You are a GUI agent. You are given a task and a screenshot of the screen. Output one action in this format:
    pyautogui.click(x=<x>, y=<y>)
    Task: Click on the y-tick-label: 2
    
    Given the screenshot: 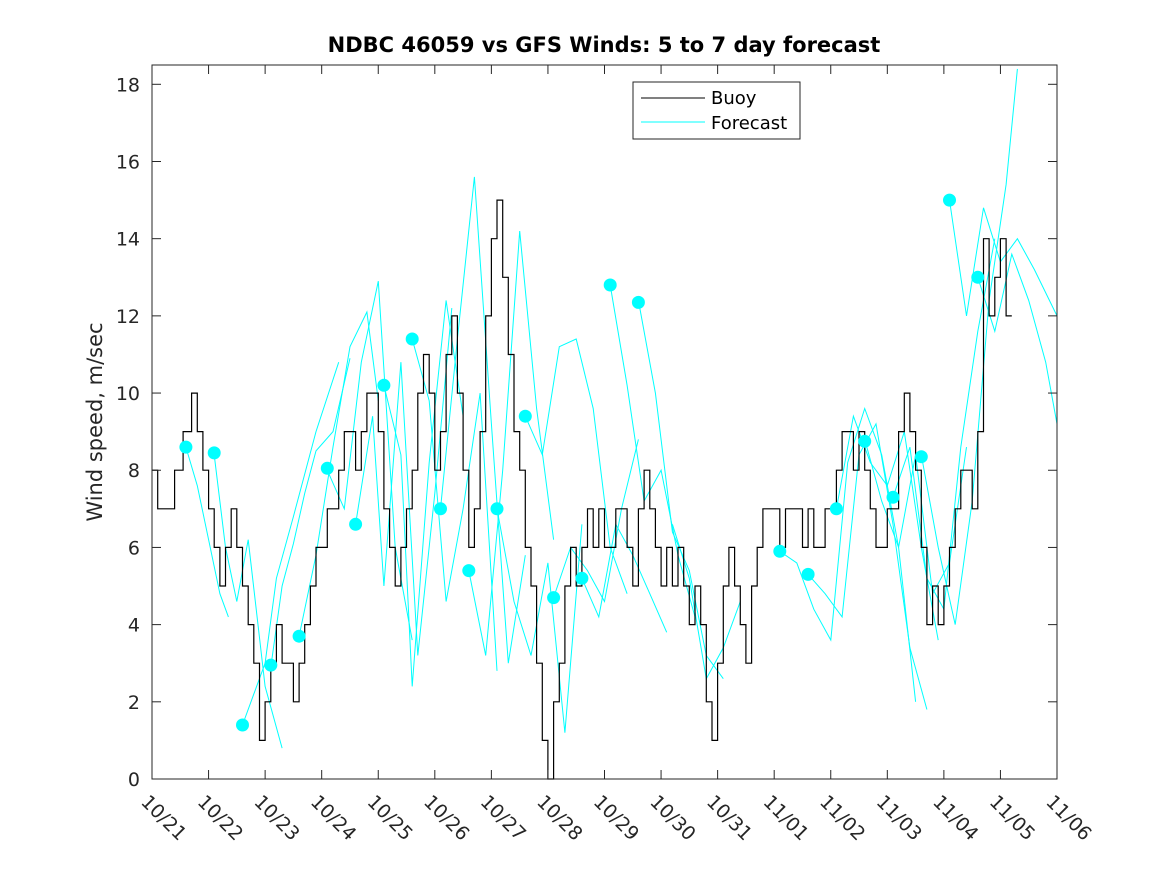 What is the action you would take?
    pyautogui.click(x=134, y=703)
    